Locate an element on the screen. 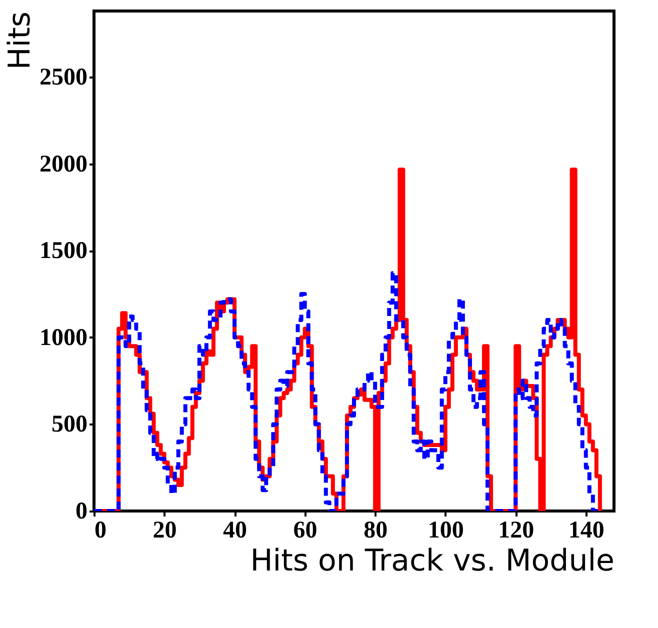 The image size is (658, 628). x-tick-label: 60 is located at coordinates (305, 531).